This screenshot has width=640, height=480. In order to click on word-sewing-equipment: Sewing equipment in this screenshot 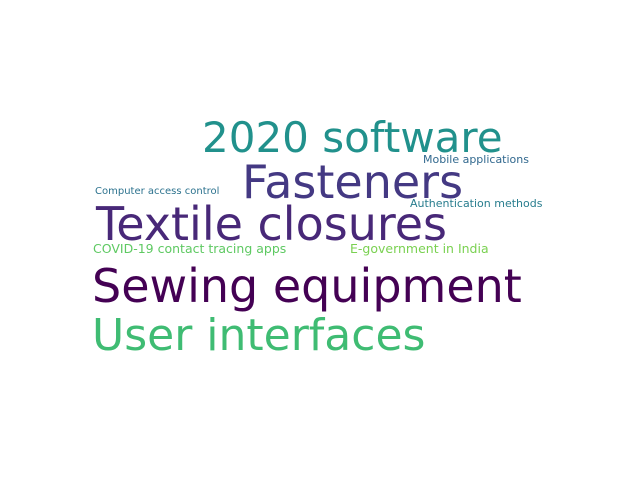, I will do `click(307, 286)`.